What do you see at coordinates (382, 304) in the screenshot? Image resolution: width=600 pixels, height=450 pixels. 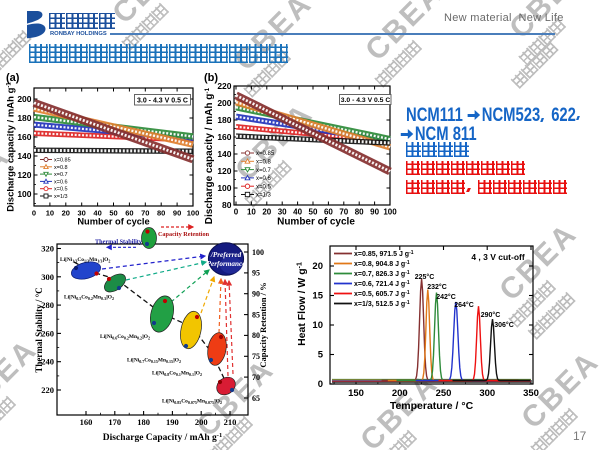 I see `svg-text: x=1/3, 512.5 J g-1` at bounding box center [382, 304].